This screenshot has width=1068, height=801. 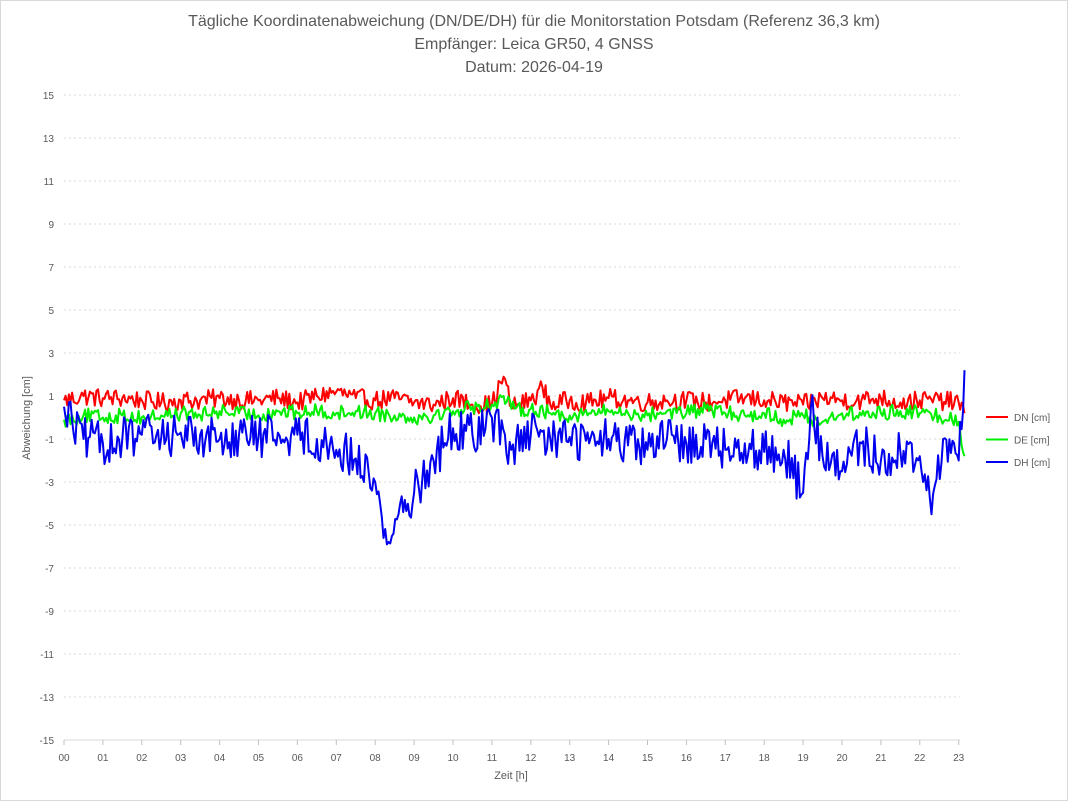 What do you see at coordinates (337, 758) in the screenshot?
I see `x-tick-label: 07` at bounding box center [337, 758].